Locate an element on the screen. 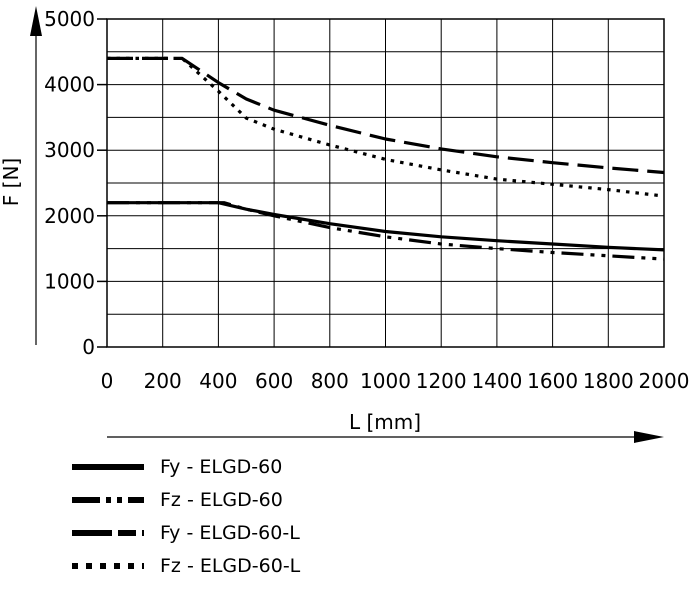 This screenshot has width=692, height=589. legend-label: Fy - ELGD-60-L is located at coordinates (230, 532).